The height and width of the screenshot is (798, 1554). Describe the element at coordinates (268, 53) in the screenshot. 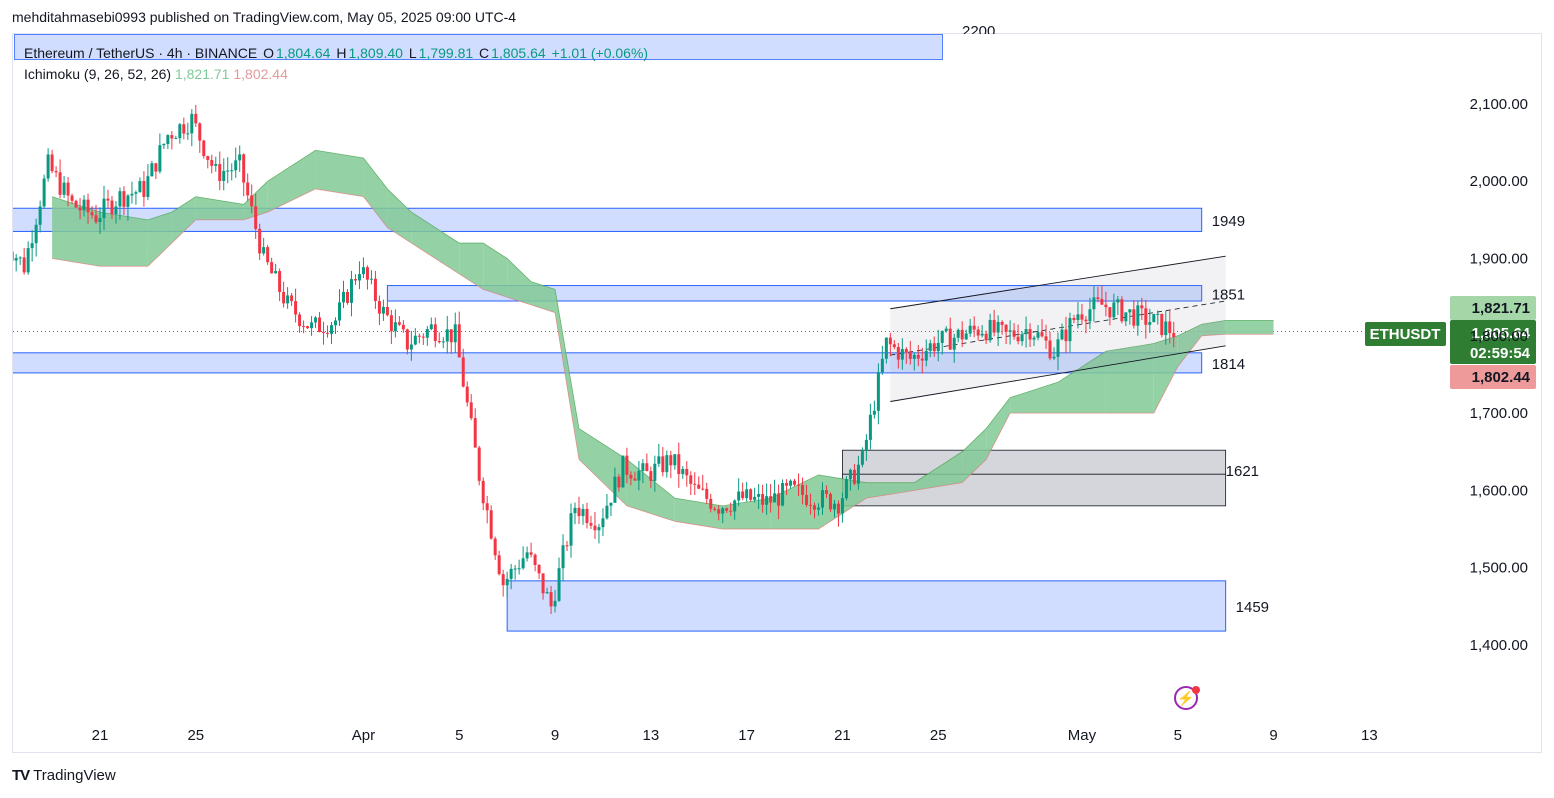

I see `open-label: O` at that location.